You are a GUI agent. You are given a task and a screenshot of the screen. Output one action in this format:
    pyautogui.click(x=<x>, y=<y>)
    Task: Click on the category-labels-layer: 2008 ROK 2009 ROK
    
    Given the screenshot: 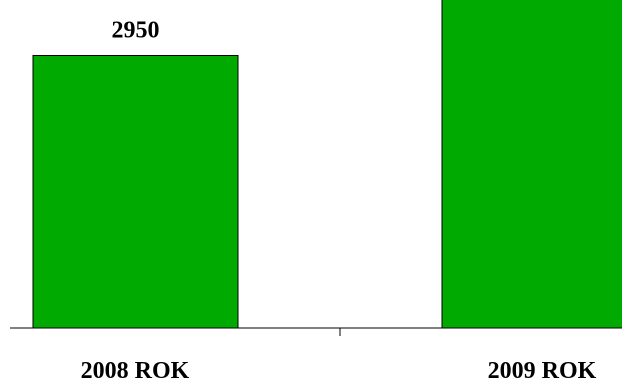 What is the action you would take?
    pyautogui.click(x=339, y=369)
    